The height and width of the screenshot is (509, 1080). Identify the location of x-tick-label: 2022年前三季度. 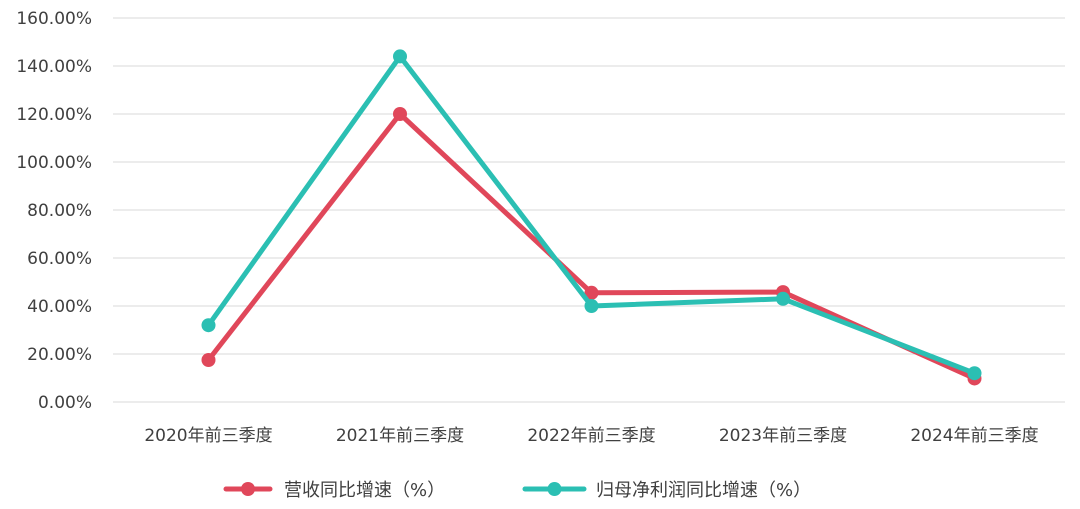
(591, 436).